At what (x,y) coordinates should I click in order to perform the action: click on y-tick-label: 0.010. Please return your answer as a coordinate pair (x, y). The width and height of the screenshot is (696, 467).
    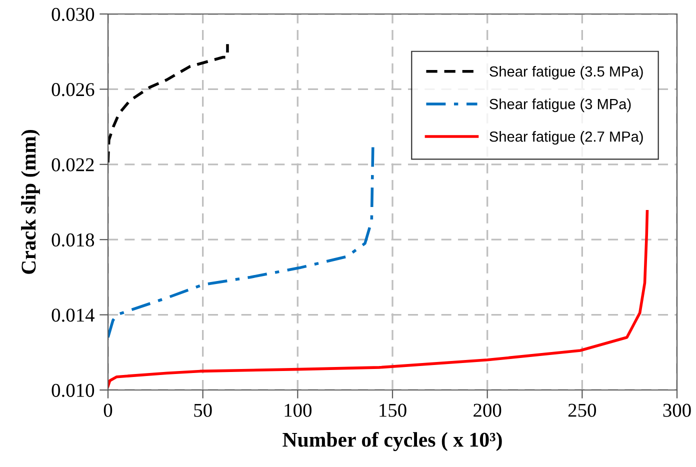
    Looking at the image, I should click on (73, 391).